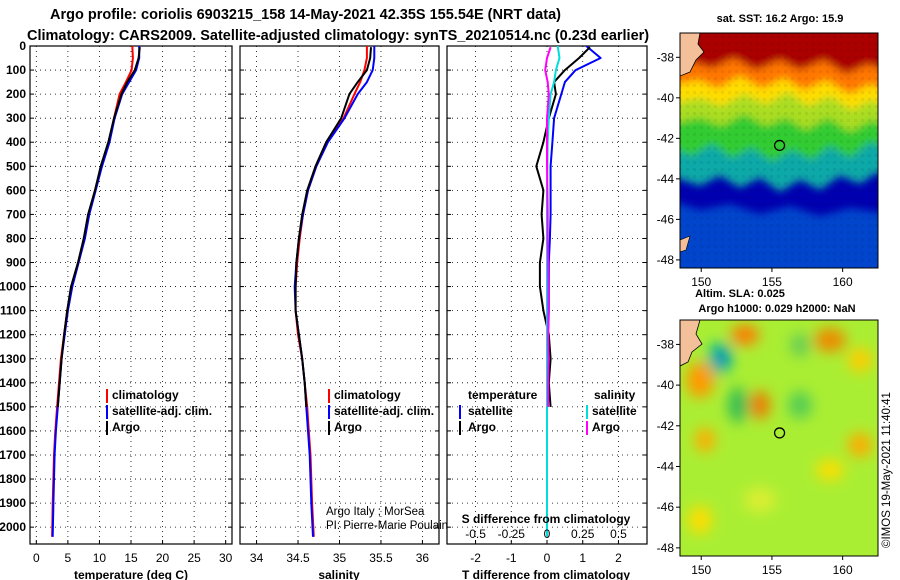 The width and height of the screenshot is (900, 580). Describe the element at coordinates (384, 411) in the screenshot. I see `legend-sat-label: satellite-adj. clim.` at that location.